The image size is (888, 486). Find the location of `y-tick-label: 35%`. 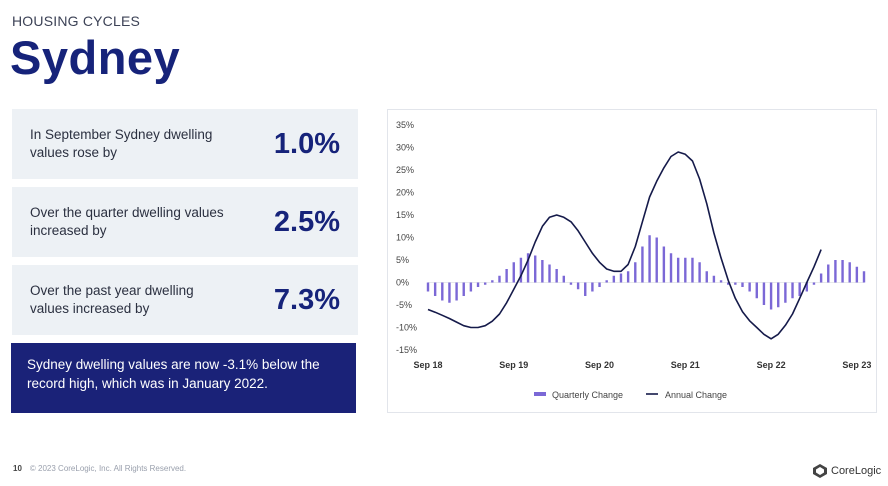

y-tick-label: 35% is located at coordinates (405, 125).